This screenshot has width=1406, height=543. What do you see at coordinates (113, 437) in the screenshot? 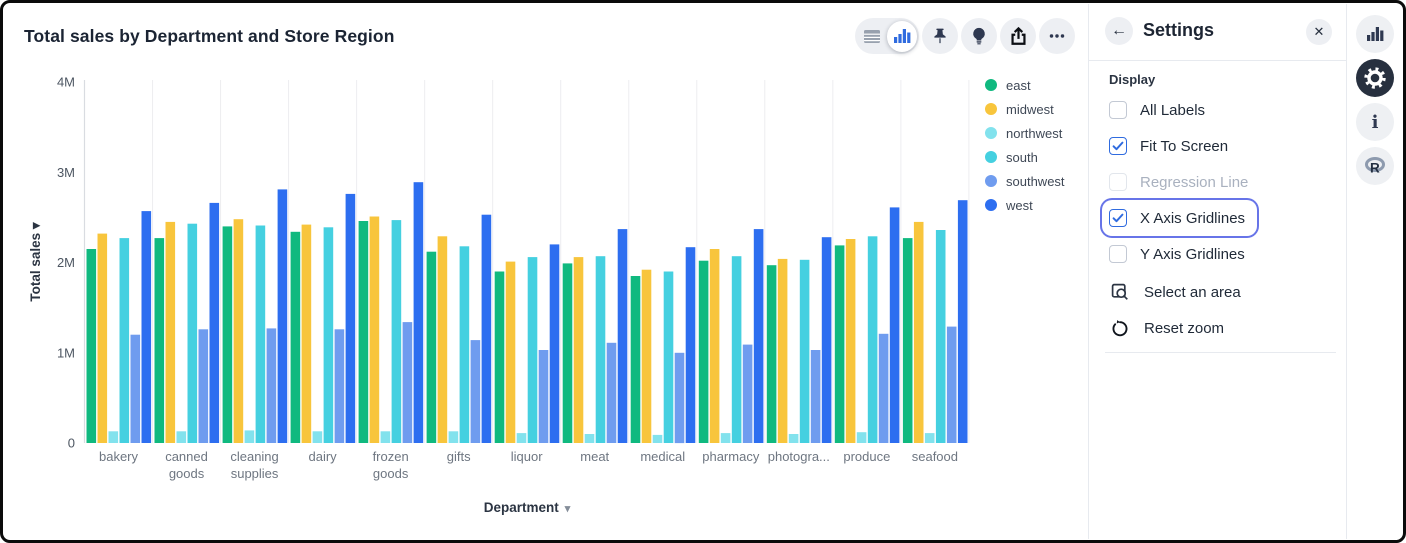
I see `bar-northwest-bakery` at bounding box center [113, 437].